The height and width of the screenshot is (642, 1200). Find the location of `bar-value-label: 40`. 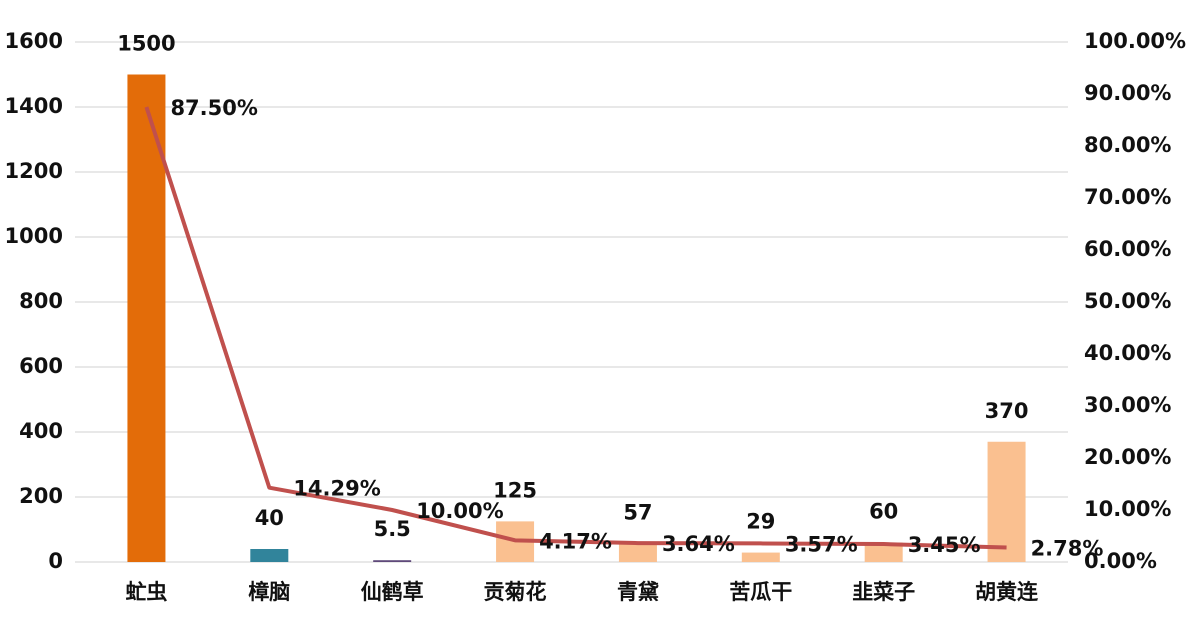

bar-value-label: 40 is located at coordinates (269, 518).